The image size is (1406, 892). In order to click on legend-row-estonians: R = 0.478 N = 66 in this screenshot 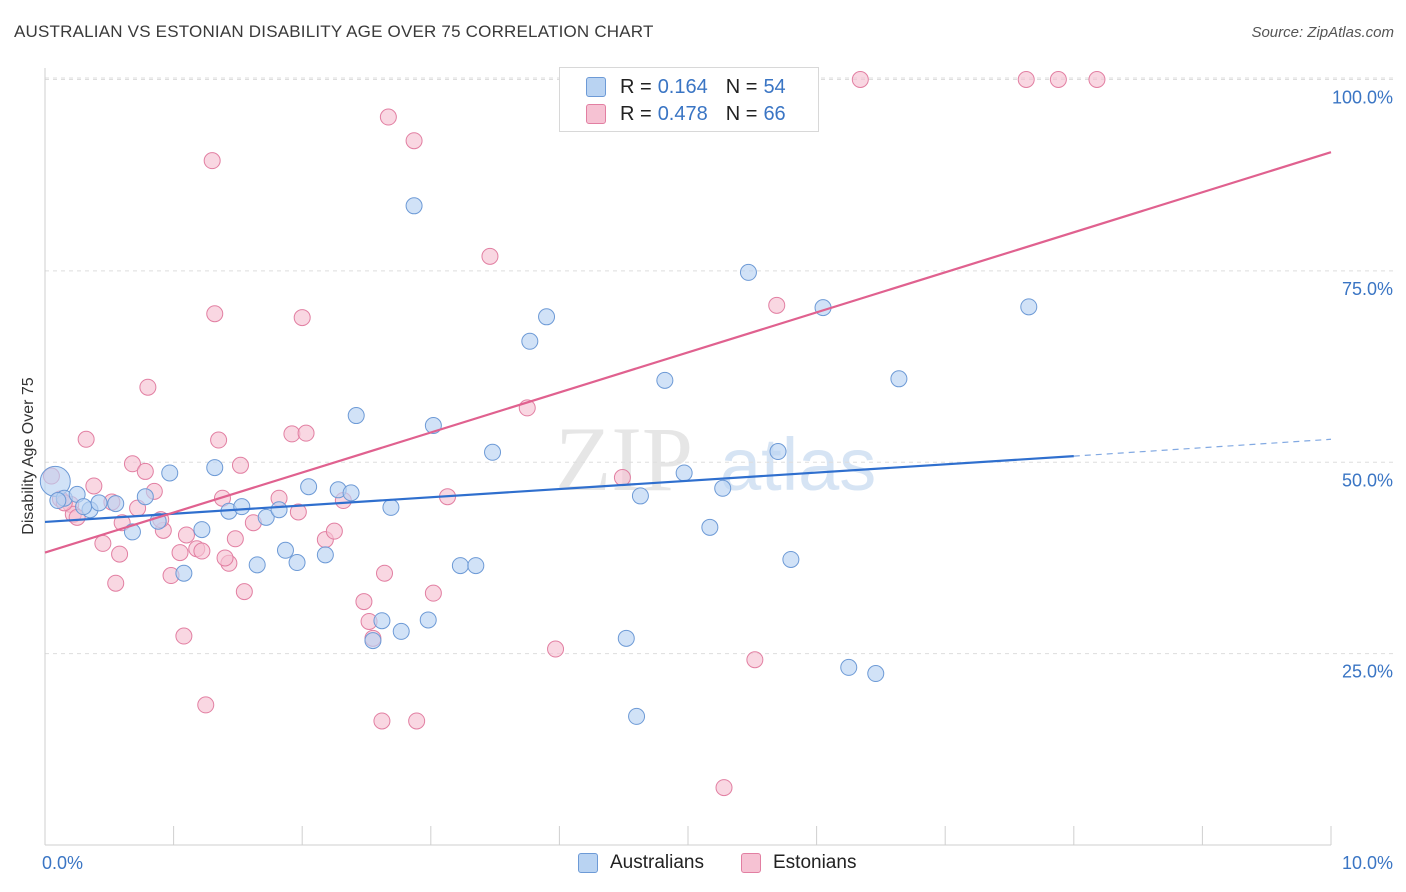, I will do `click(686, 114)`.